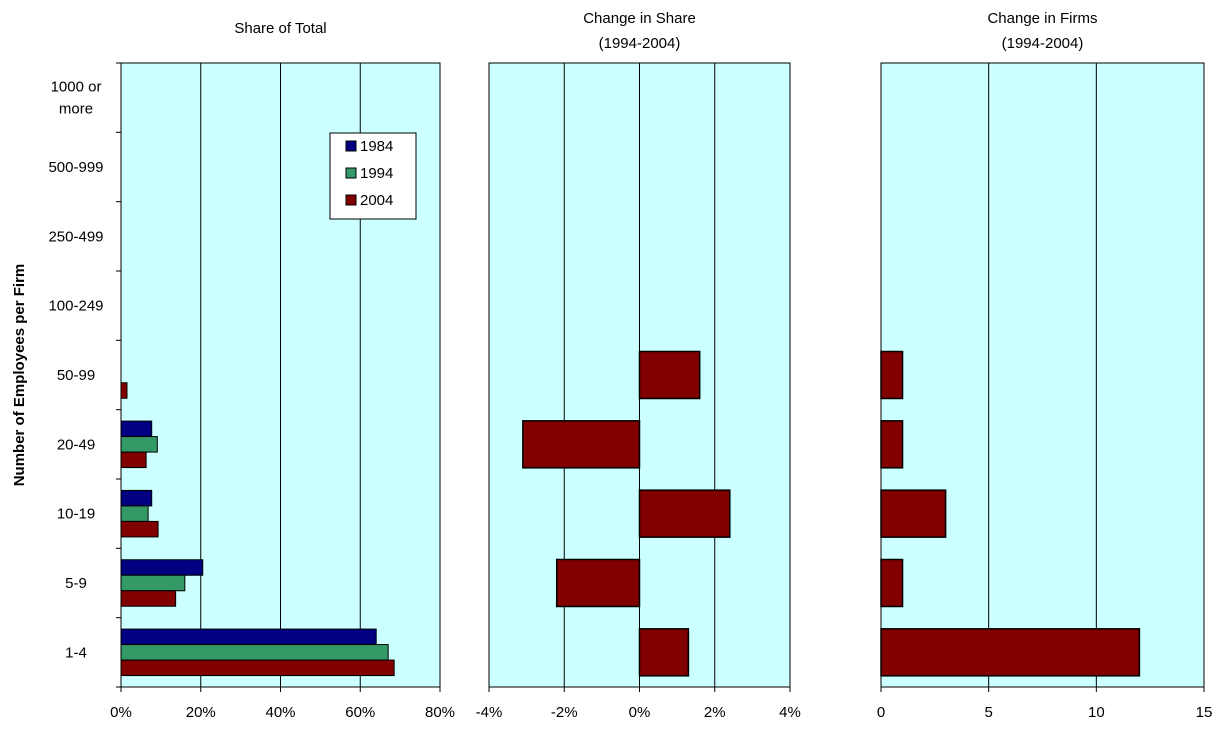  Describe the element at coordinates (489, 712) in the screenshot. I see `x-tick-label: -4%` at that location.